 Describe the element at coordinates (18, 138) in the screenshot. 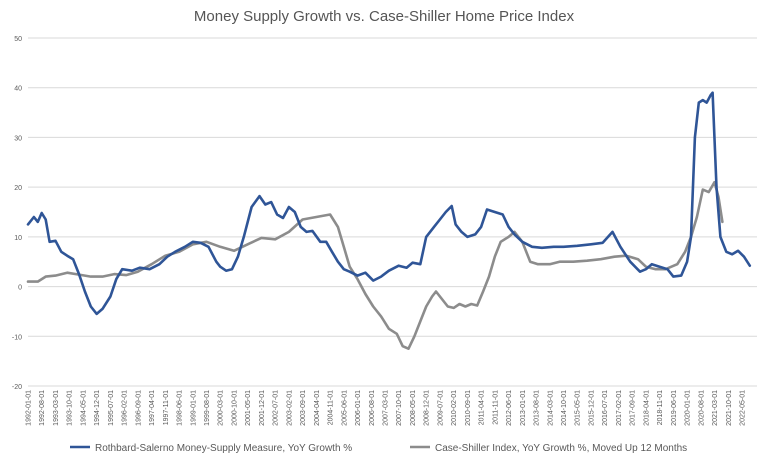

I see `y-tick-label: 30` at that location.